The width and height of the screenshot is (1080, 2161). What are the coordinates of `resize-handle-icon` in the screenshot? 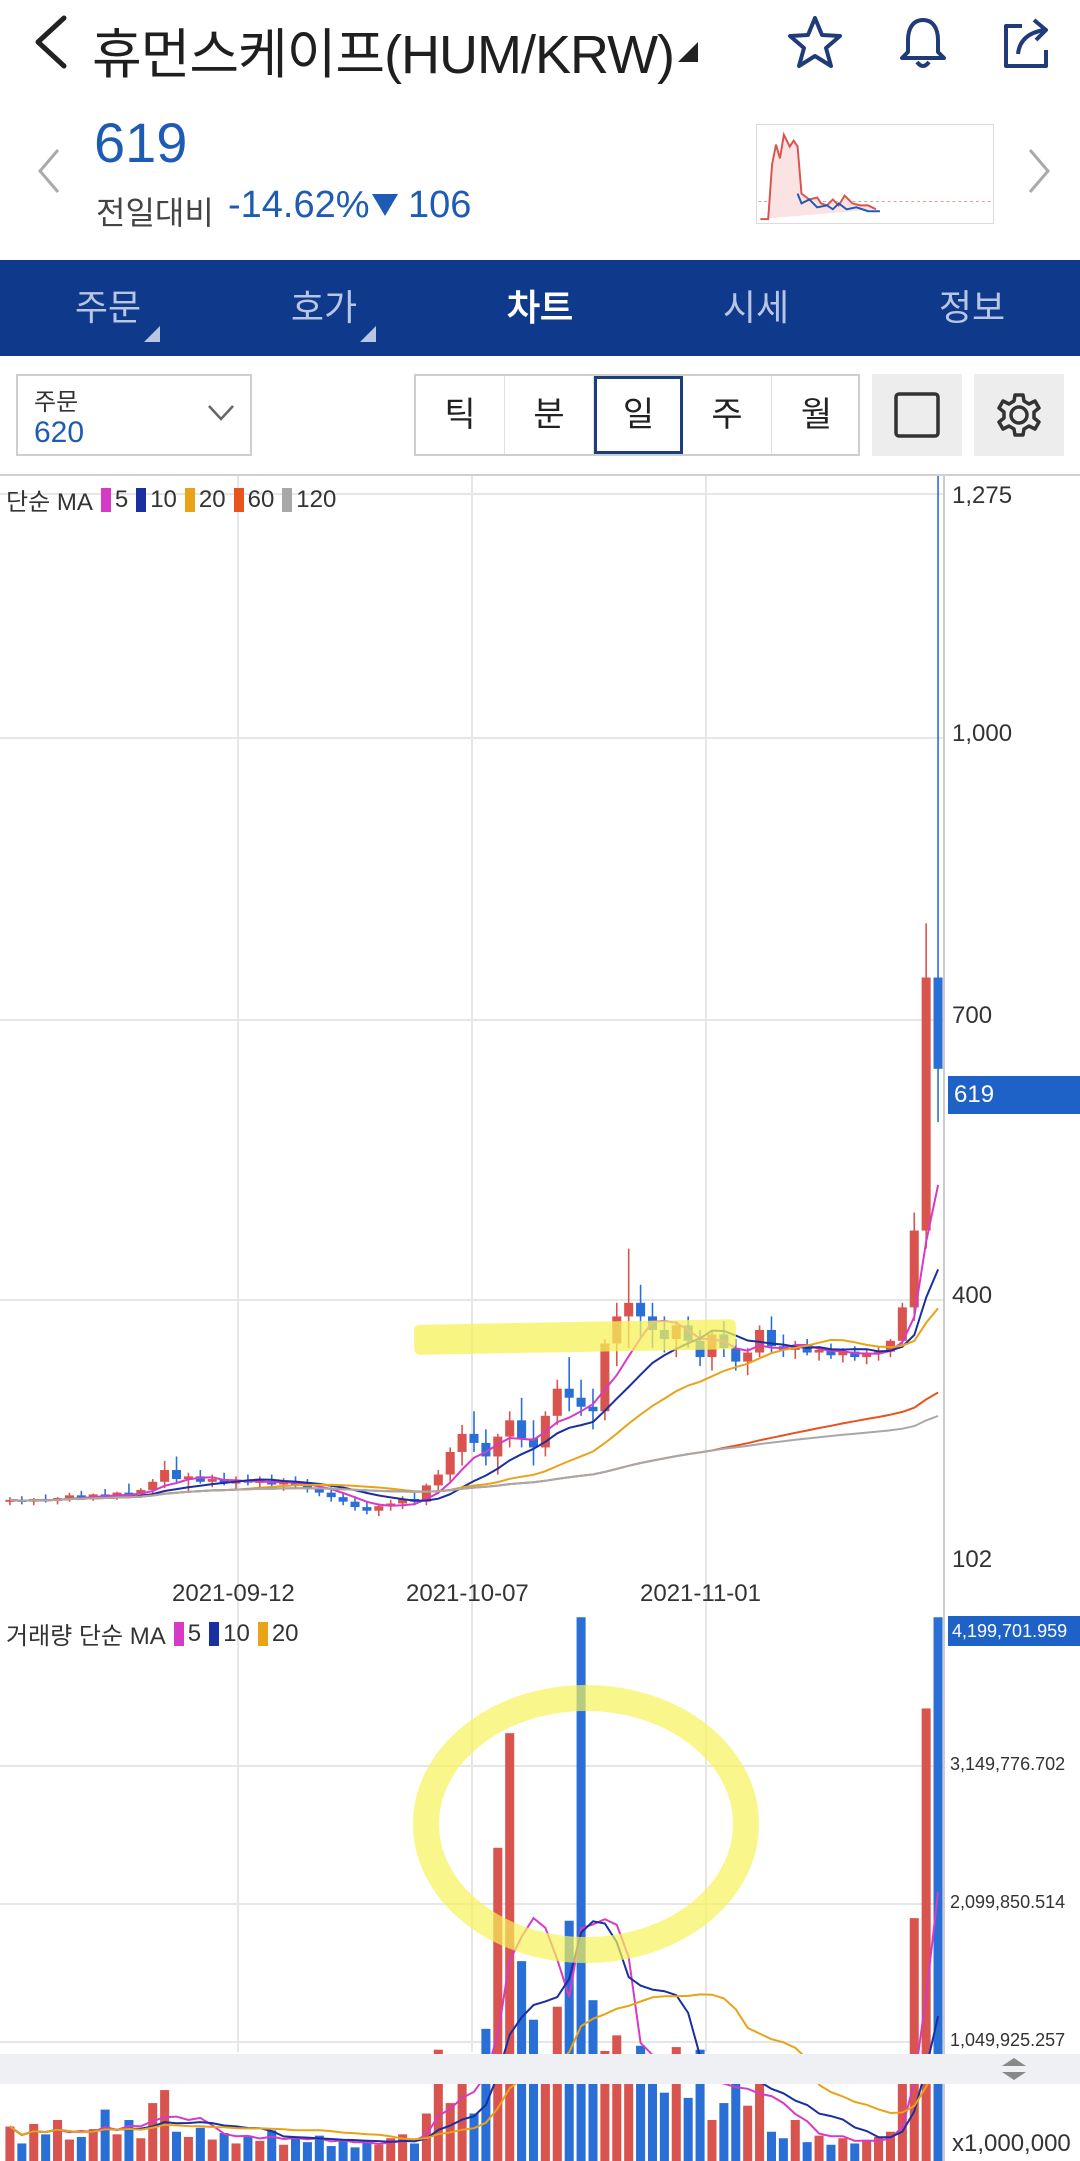 It's located at (1014, 2069).